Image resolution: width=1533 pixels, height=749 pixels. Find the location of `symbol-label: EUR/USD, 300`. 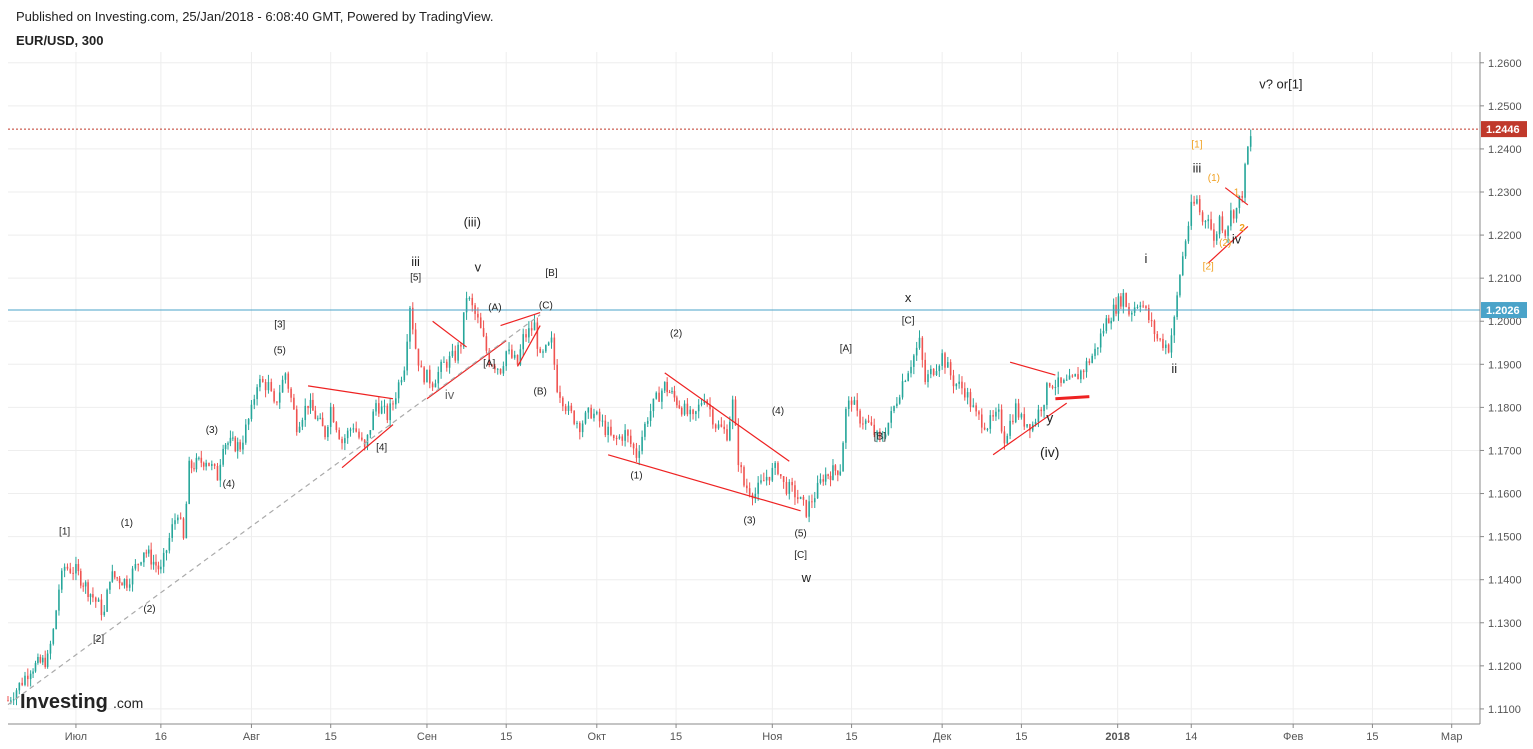

symbol-label: EUR/USD, 300 is located at coordinates (60, 40).